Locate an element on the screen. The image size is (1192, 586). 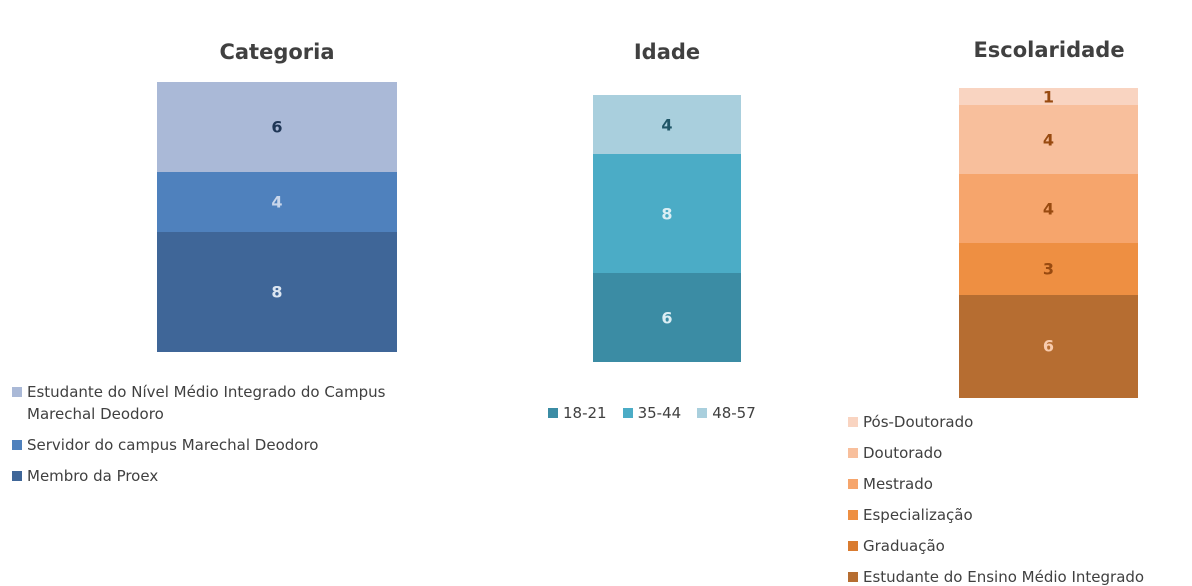
stacked-bar: 6 3 4 4 1 is located at coordinates (1048, 242).